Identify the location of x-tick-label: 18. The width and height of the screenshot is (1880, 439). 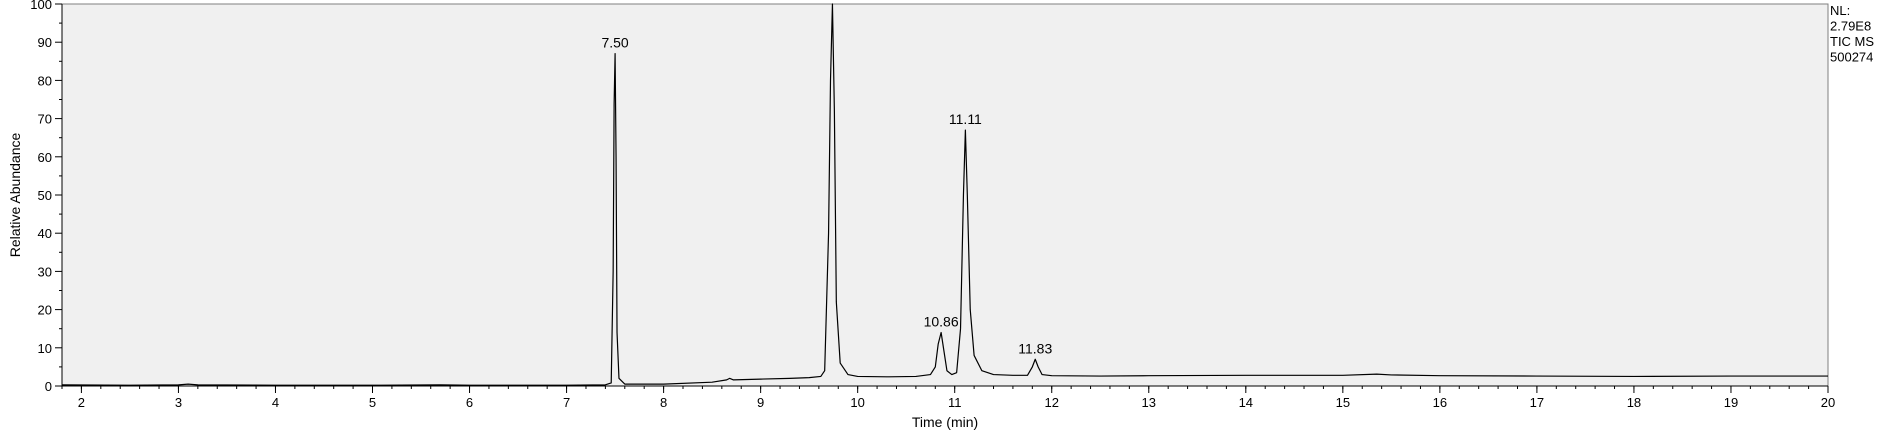
(1634, 402).